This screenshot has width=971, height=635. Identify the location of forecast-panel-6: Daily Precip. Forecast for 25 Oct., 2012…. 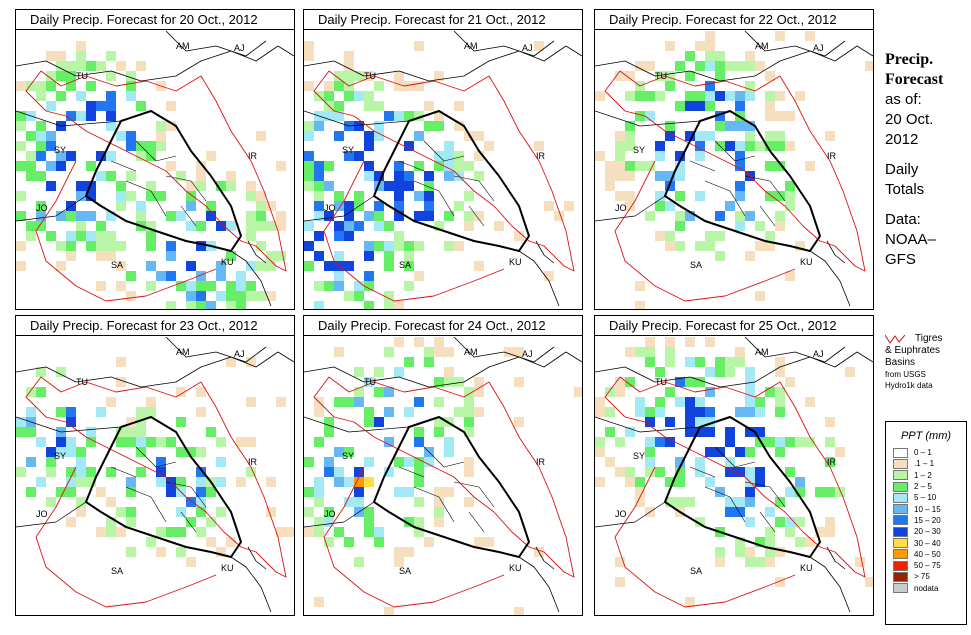
(734, 465).